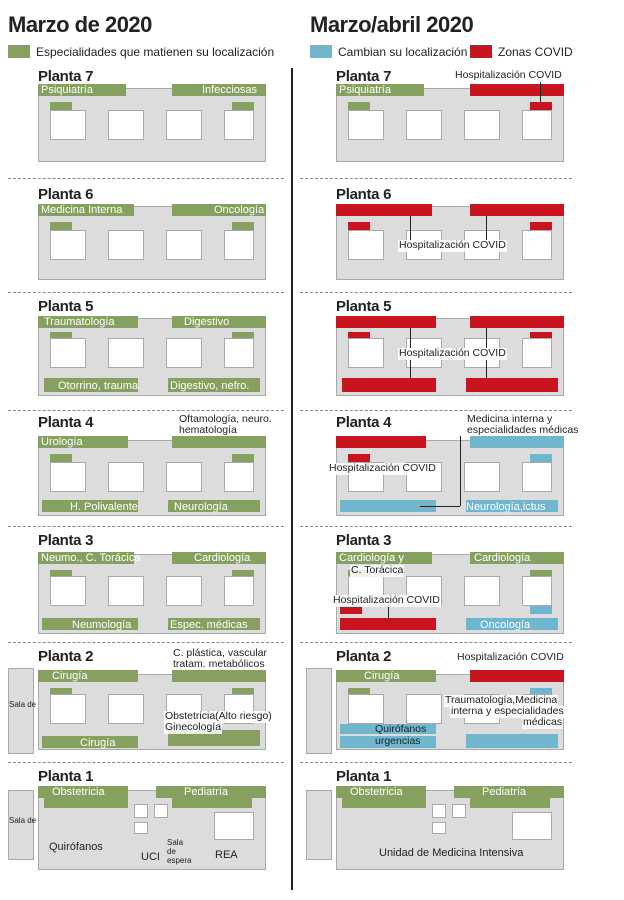 The width and height of the screenshot is (624, 900). Describe the element at coordinates (230, 90) in the screenshot. I see `zone-label: Infecciosas` at that location.